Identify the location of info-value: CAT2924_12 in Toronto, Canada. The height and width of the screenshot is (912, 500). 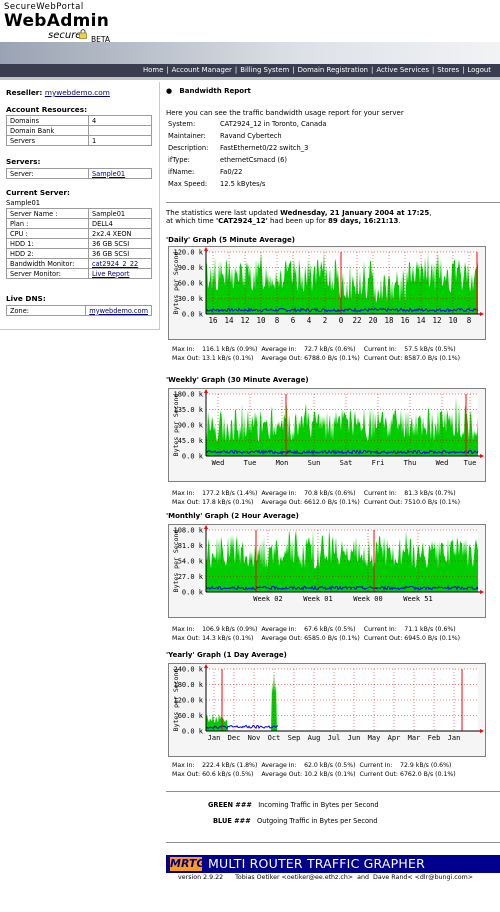
(273, 124).